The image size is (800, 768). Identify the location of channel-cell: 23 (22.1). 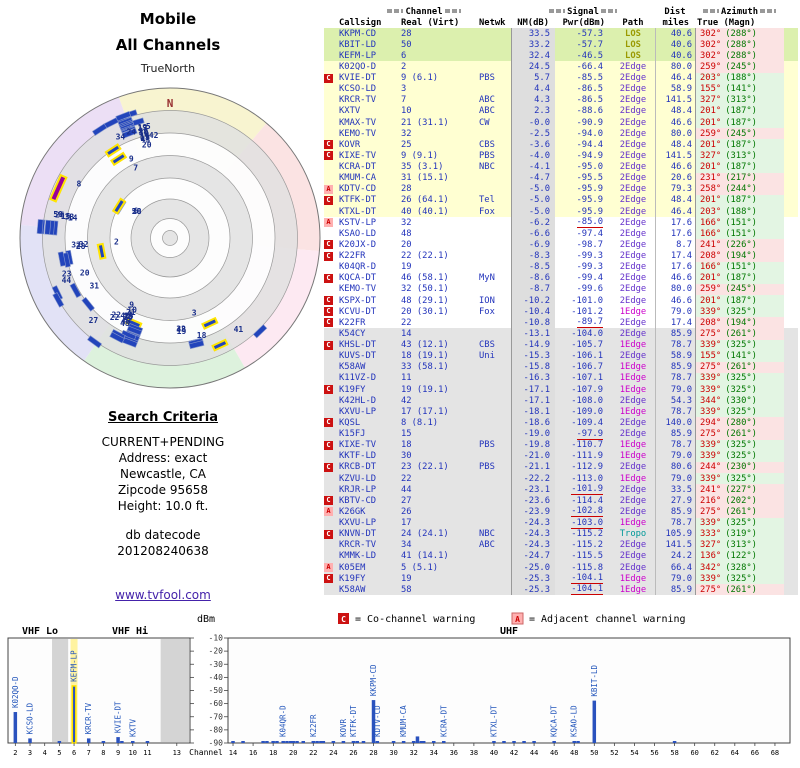
(425, 467).